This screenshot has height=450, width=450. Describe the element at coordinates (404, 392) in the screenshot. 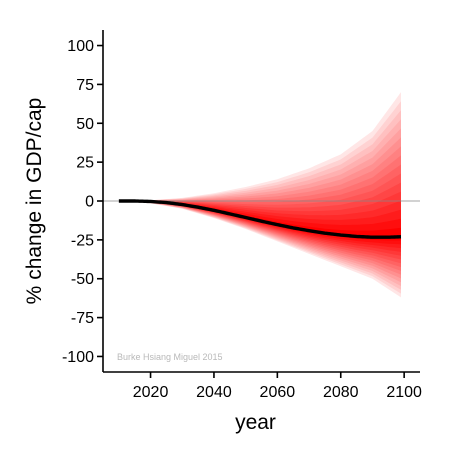

I see `x-tick-label: 2100` at that location.